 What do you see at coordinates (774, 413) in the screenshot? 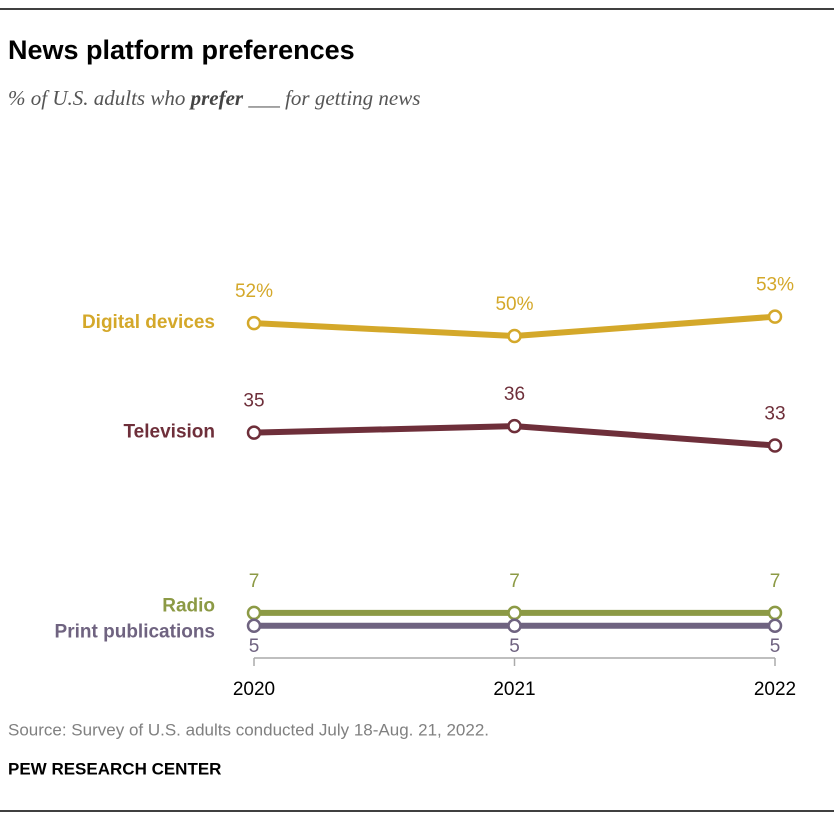
I see `value-label: 33` at bounding box center [774, 413].